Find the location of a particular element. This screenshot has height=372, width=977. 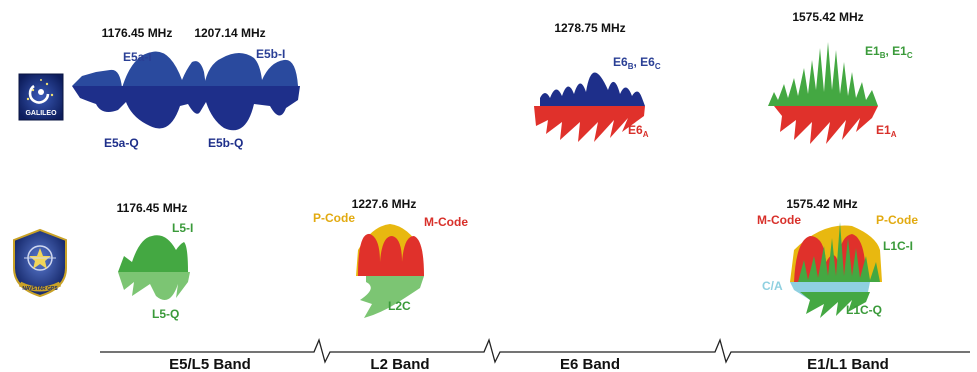

galileo-e5-spectrum is located at coordinates (186, 91).